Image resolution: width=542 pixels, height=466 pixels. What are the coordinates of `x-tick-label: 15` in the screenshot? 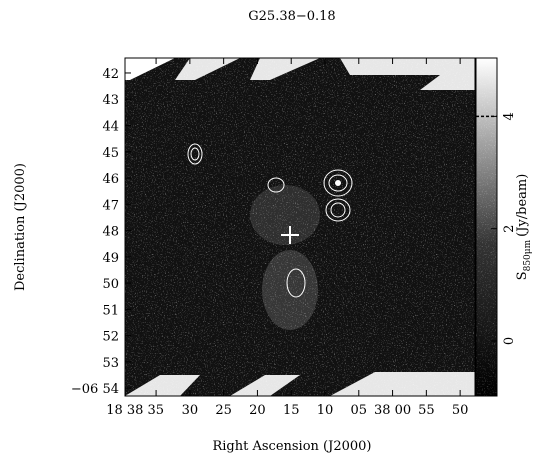 It's located at (291, 410).